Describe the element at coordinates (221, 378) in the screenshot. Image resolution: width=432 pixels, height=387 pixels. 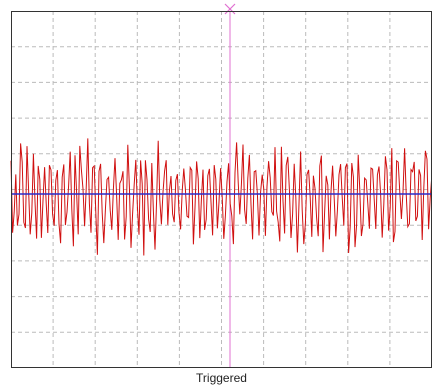
I see `trigger-status-label: Triggered` at that location.